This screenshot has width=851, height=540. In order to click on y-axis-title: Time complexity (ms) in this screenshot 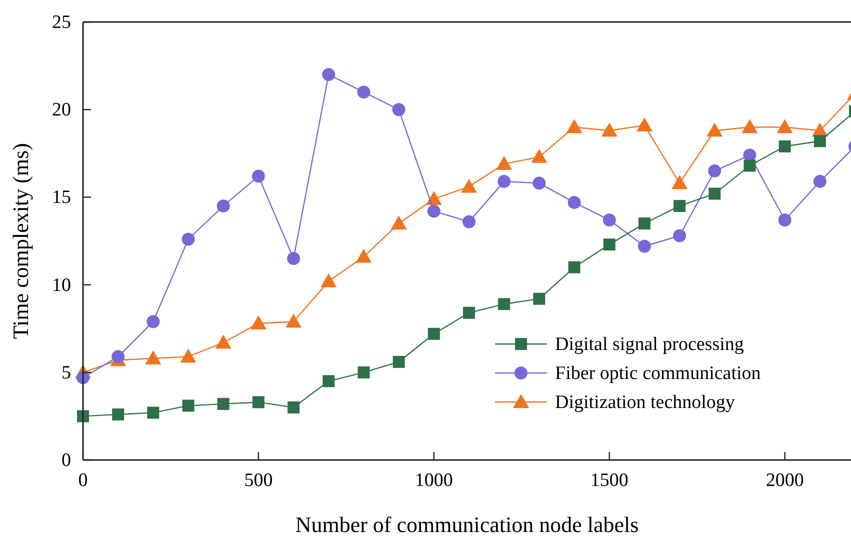, I will do `click(20, 241)`.